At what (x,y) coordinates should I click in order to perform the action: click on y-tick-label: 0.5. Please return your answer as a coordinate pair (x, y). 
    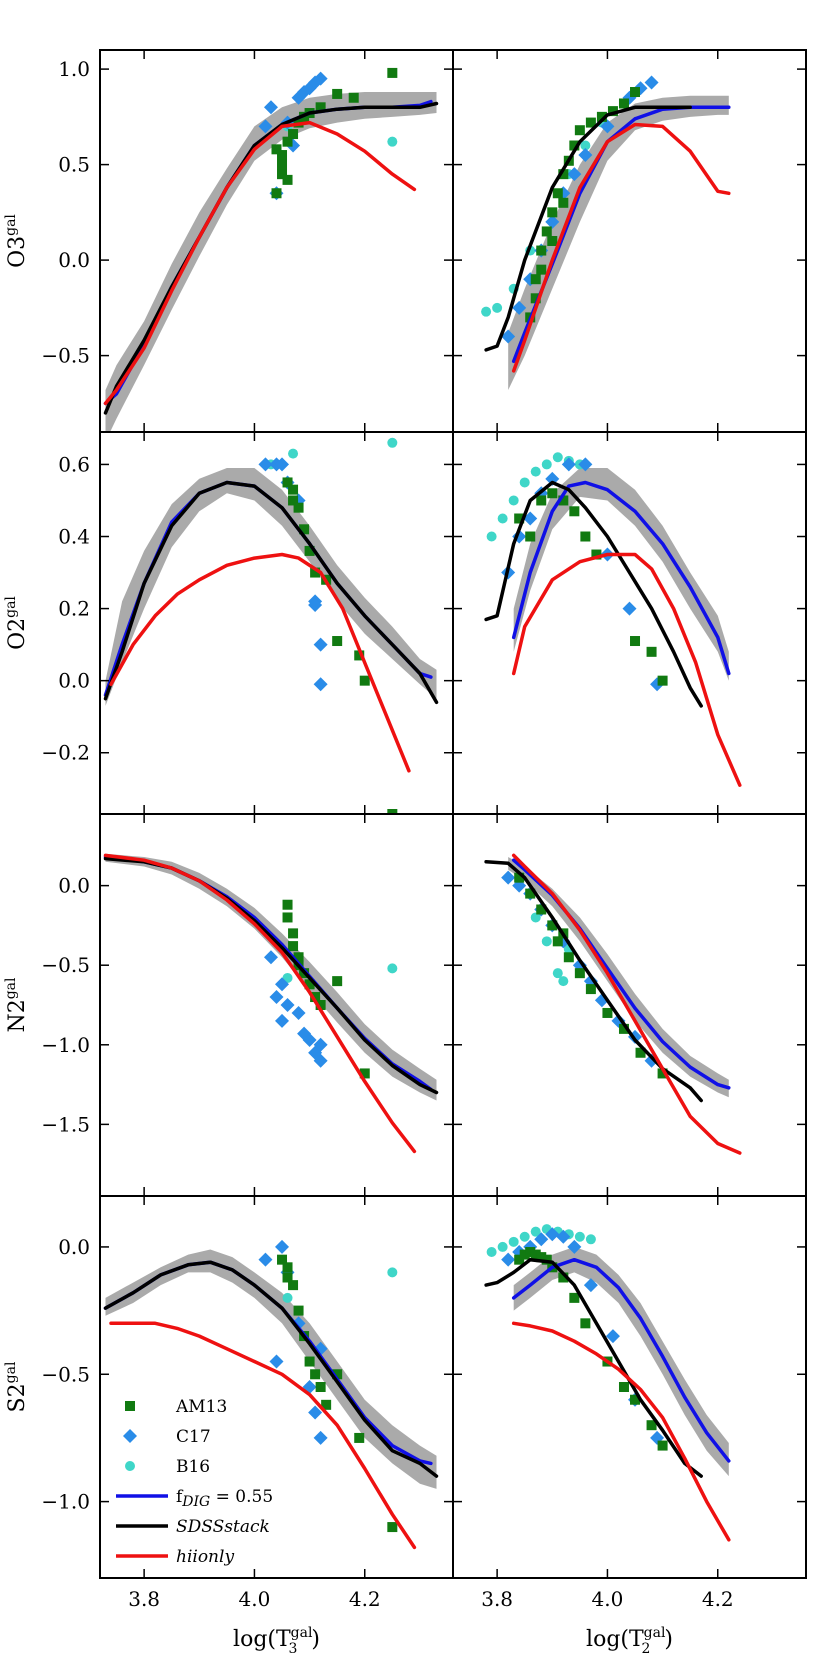
    Looking at the image, I should click on (74, 165).